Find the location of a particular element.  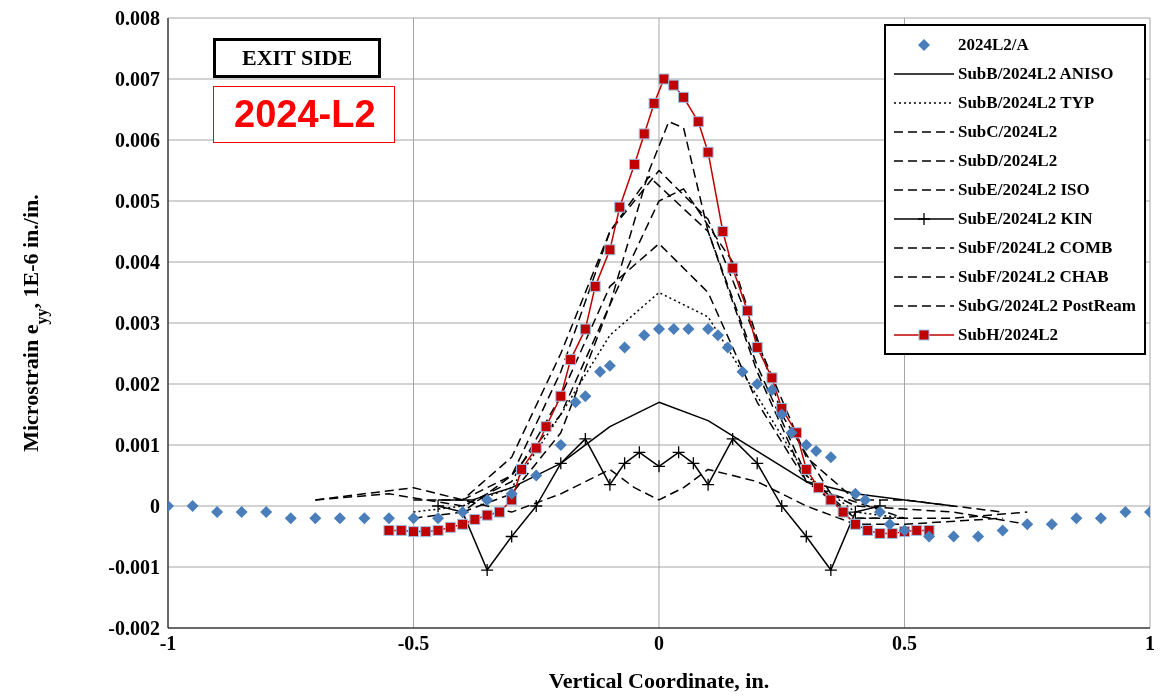

y-tick-label: -0.002 is located at coordinates (134, 628).